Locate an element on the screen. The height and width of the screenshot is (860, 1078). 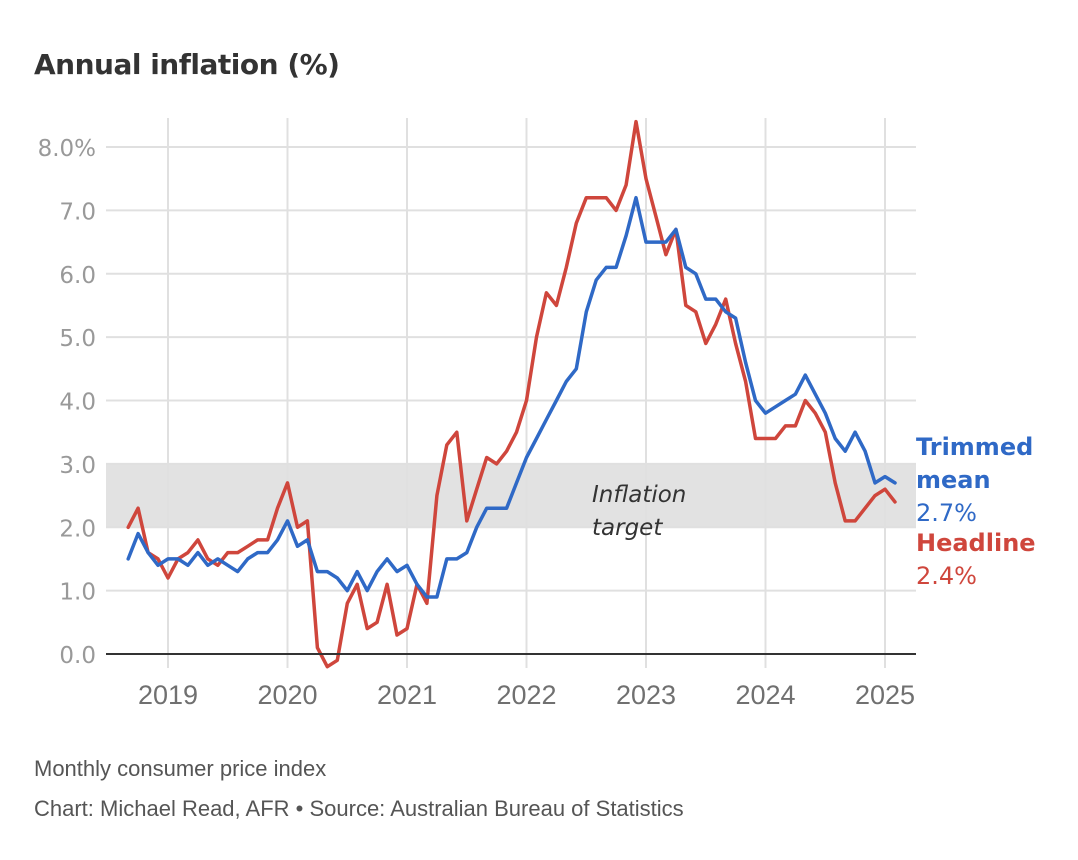
y-tick-label: 7.0 is located at coordinates (77, 212).